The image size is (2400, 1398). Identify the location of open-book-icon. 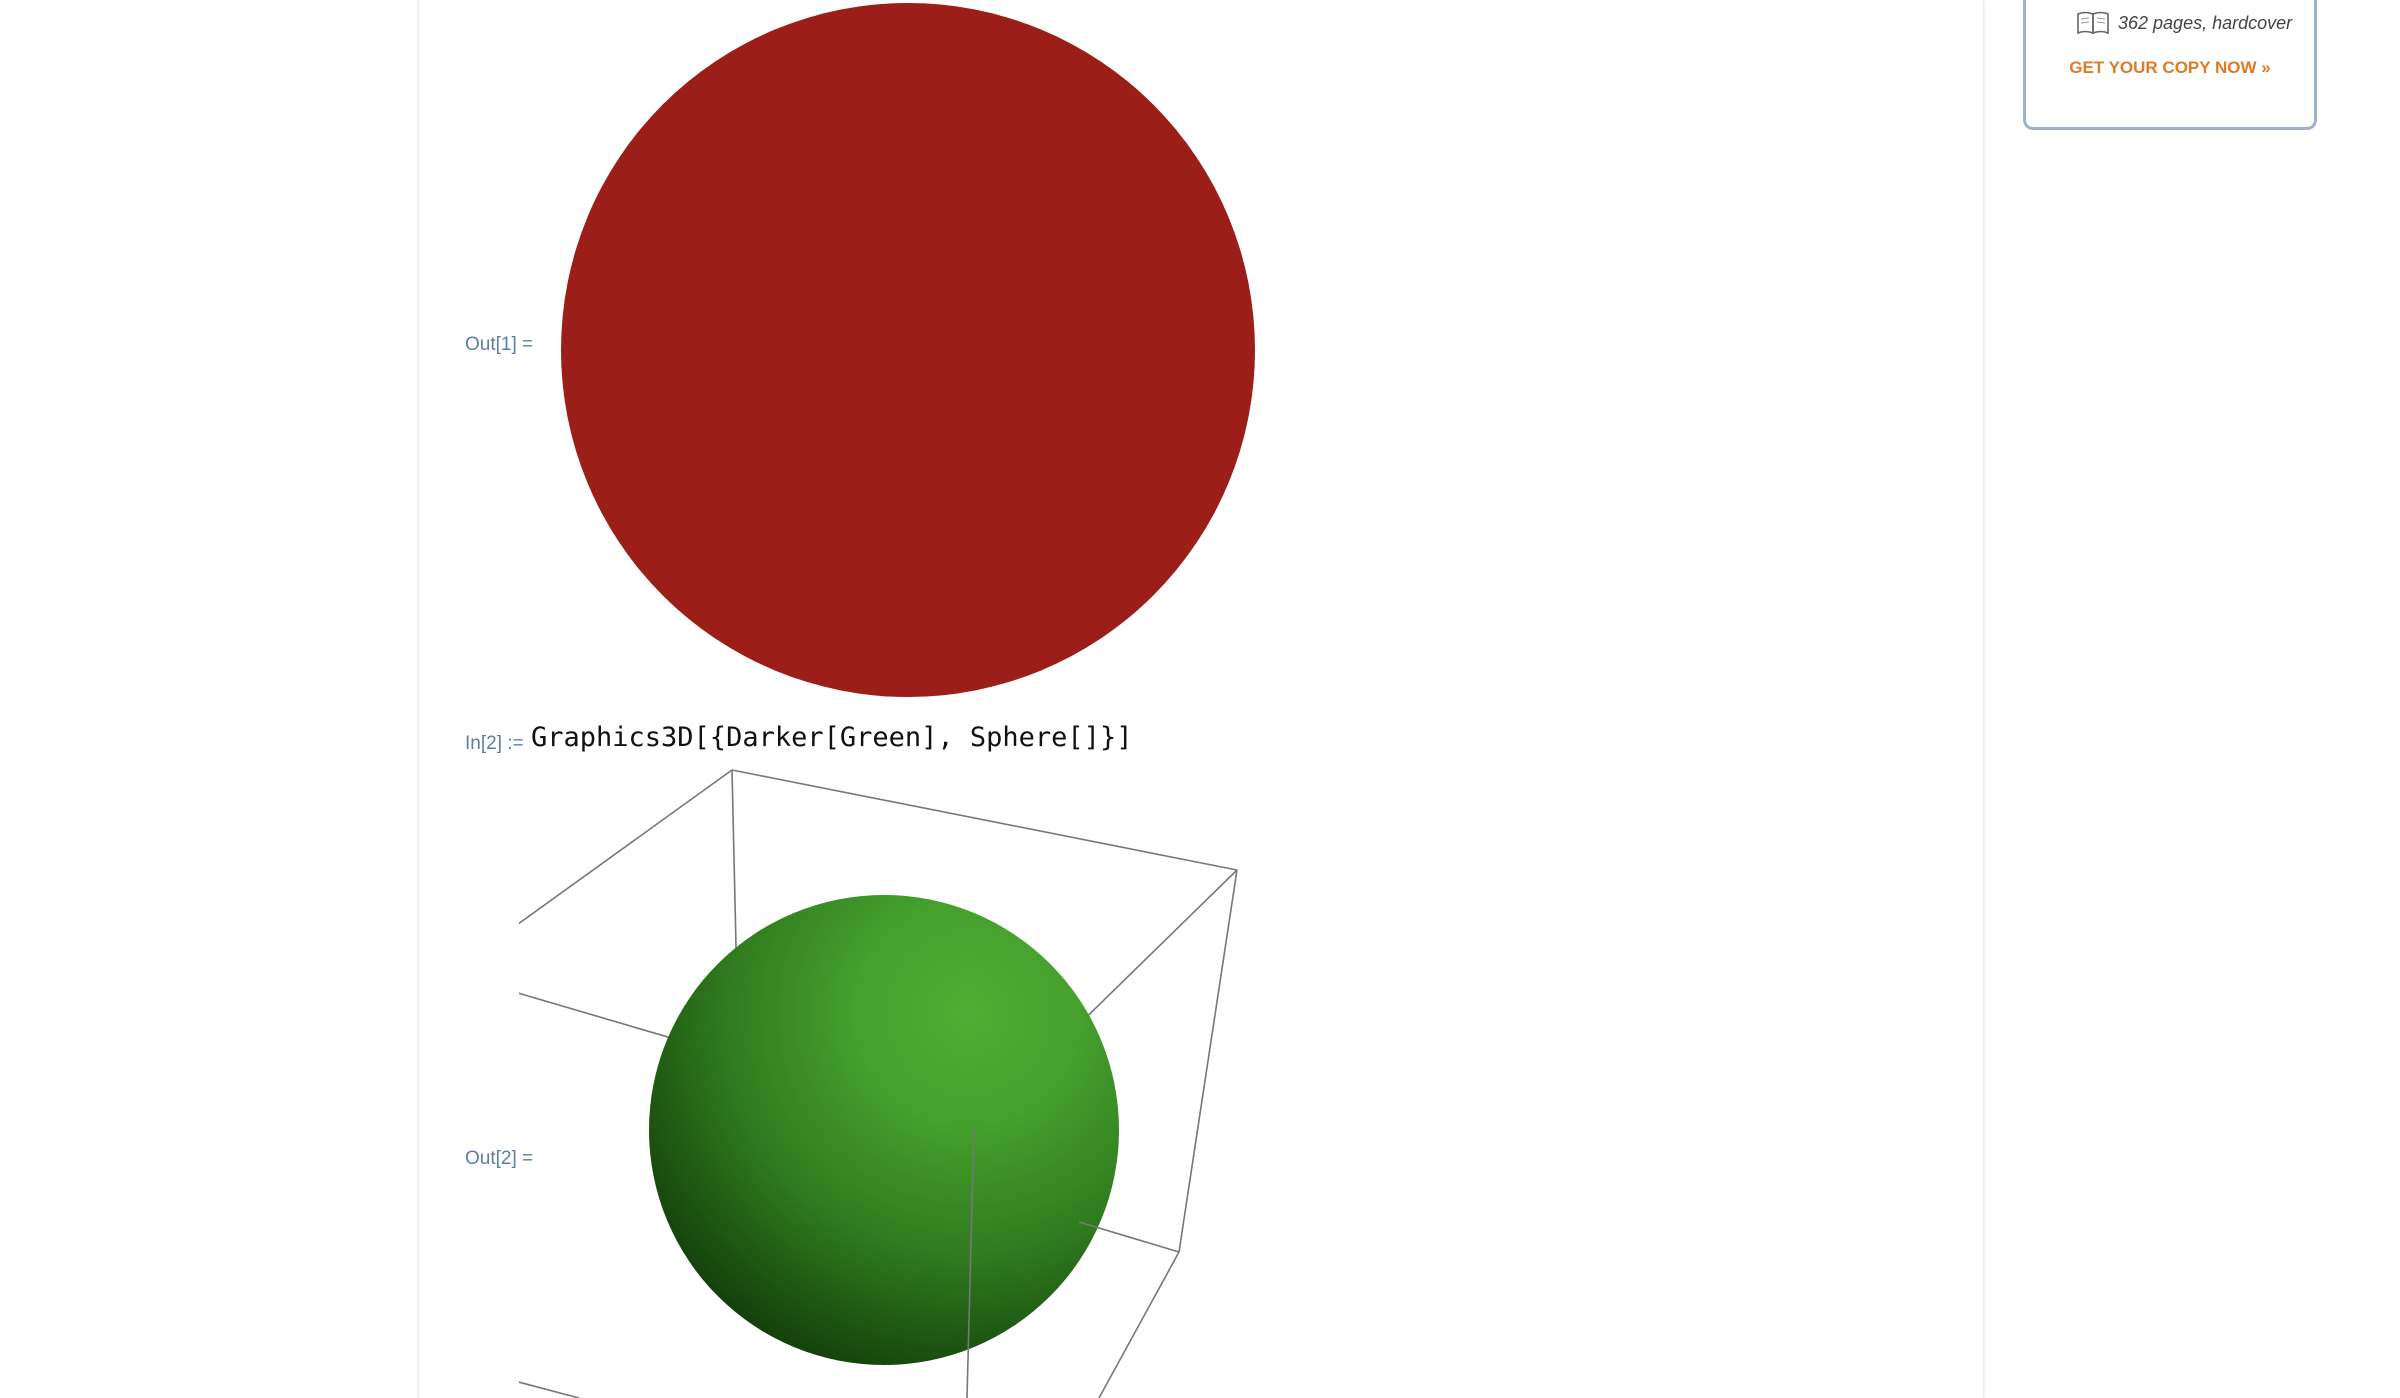
(2093, 23).